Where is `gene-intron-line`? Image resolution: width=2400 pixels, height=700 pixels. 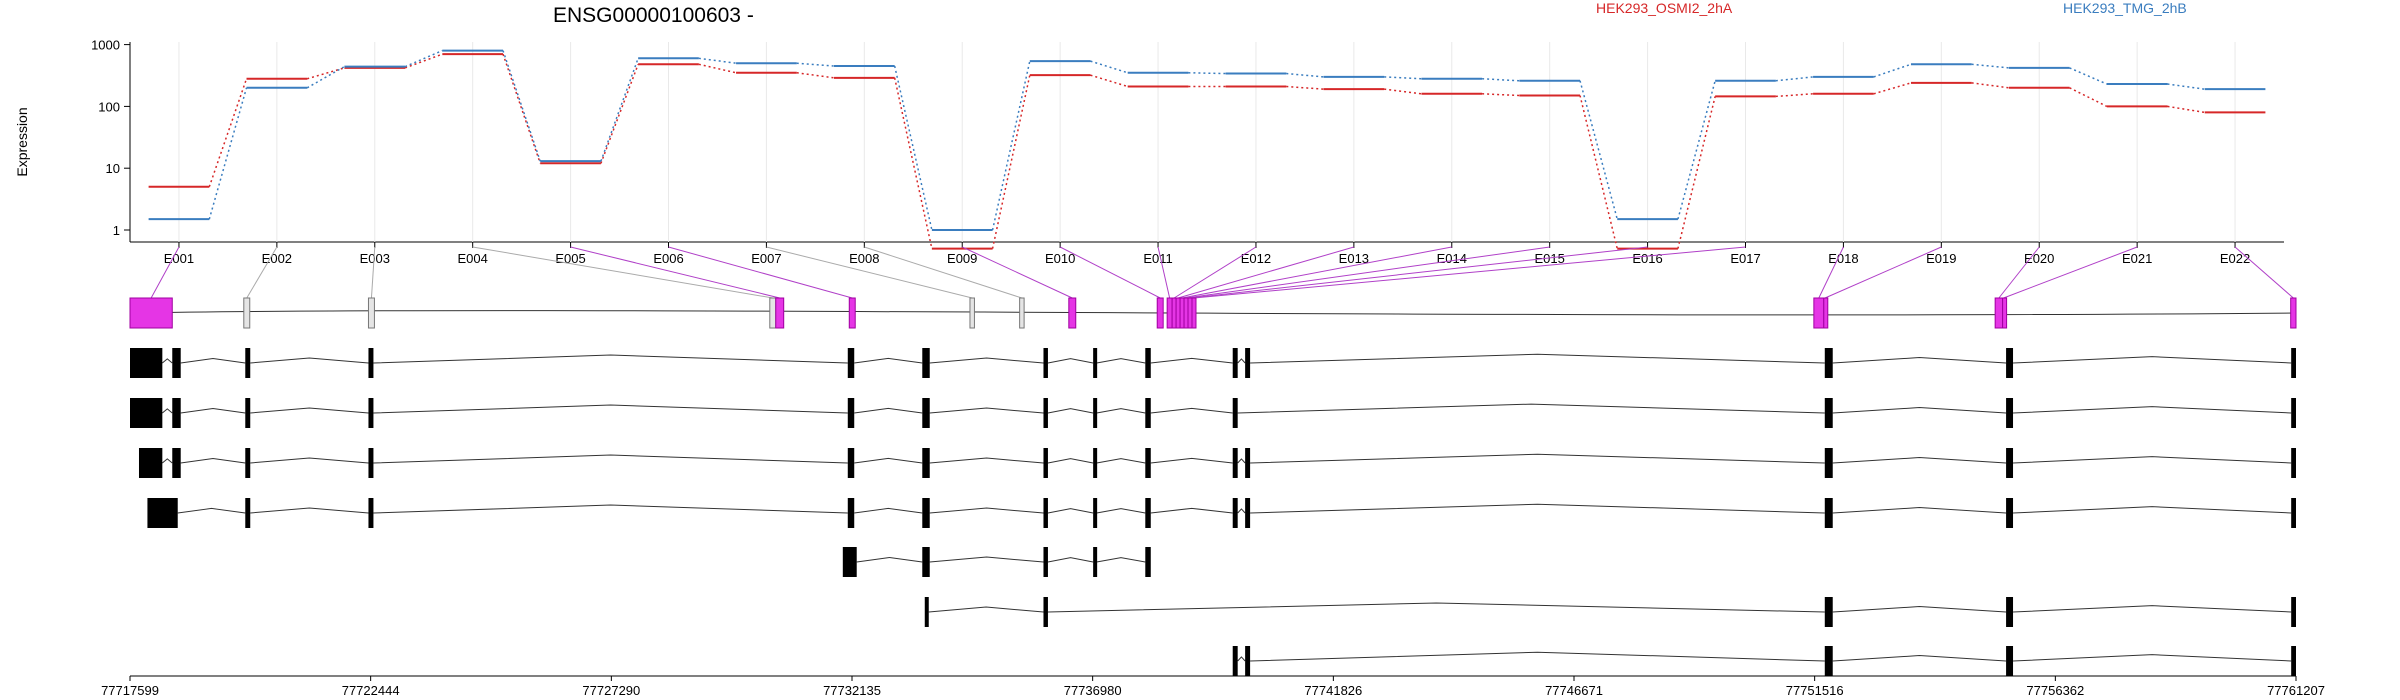
gene-intron-line is located at coordinates (1213, 313).